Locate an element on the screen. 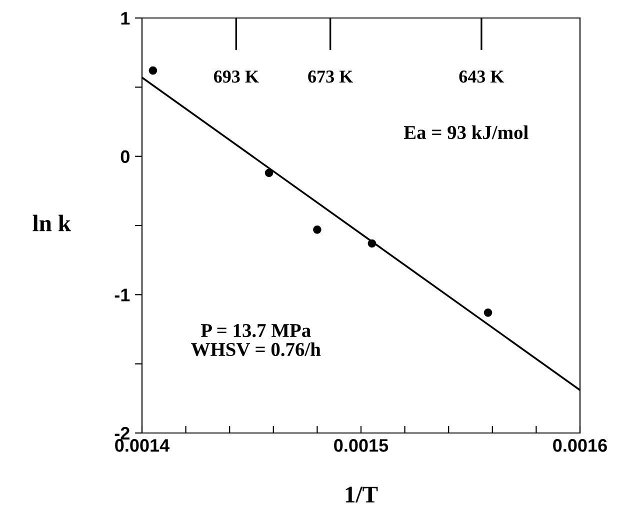  y-tick-label: 1 is located at coordinates (125, 18).